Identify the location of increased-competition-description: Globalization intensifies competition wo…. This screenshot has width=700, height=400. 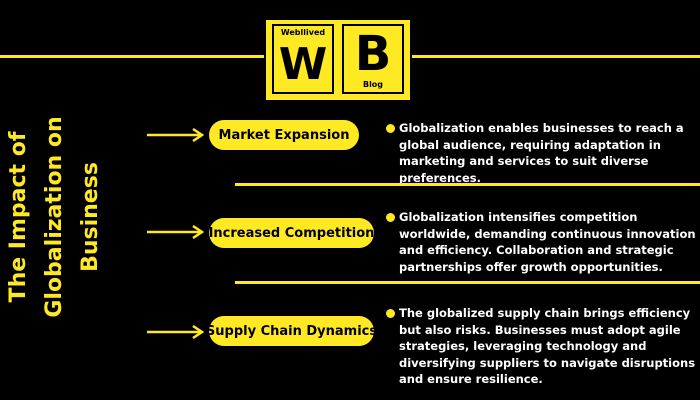
(542, 242).